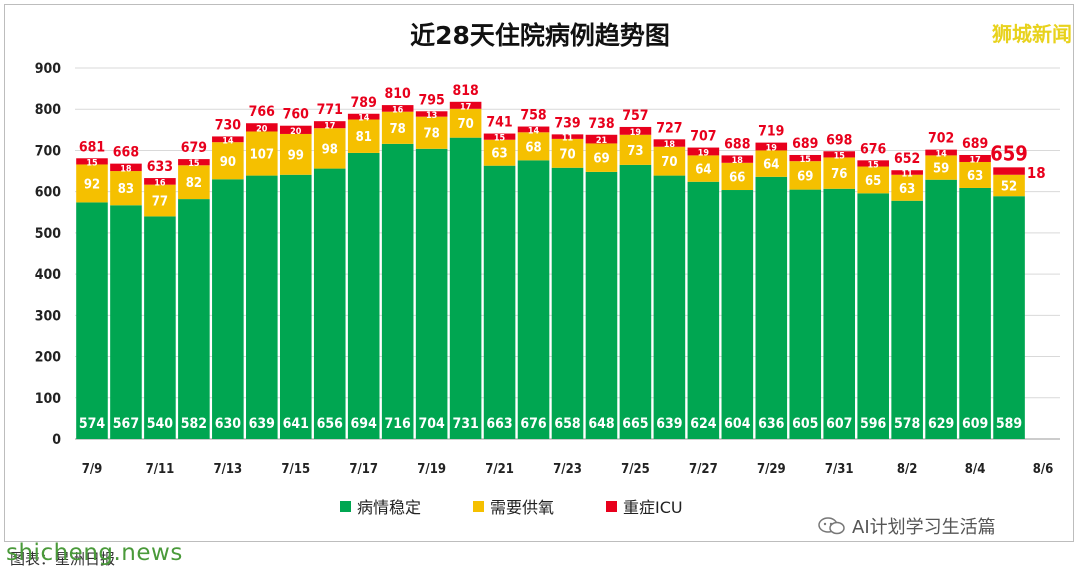 This screenshot has width=1080, height=573. Describe the element at coordinates (873, 424) in the screenshot. I see `data-label-stable: 596` at that location.